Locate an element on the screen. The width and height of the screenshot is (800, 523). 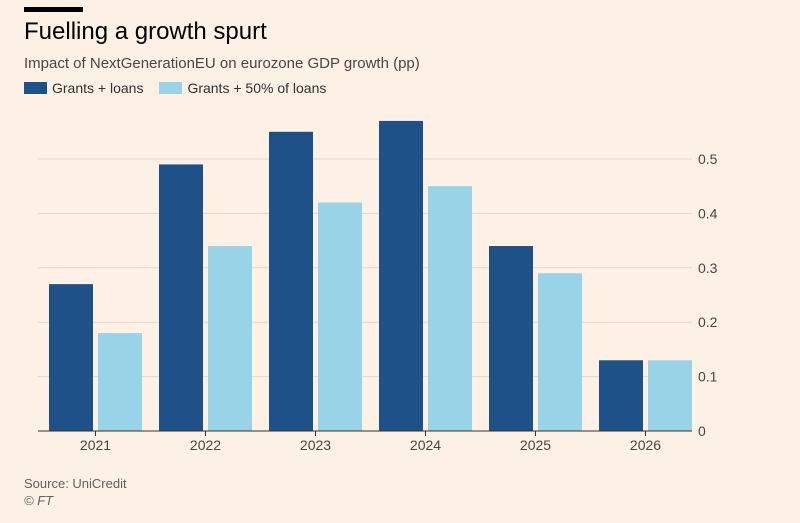
bar-grants-loans-2022 is located at coordinates (181, 297).